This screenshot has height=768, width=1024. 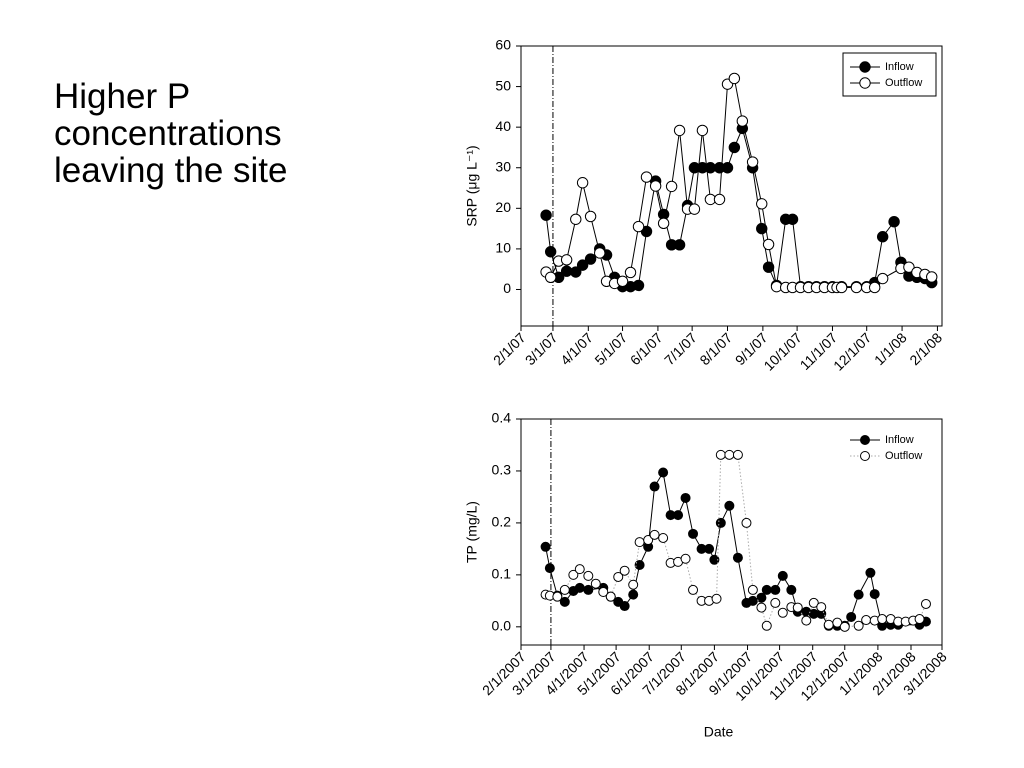 I want to click on heading-line: leaving the site, so click(x=171, y=170).